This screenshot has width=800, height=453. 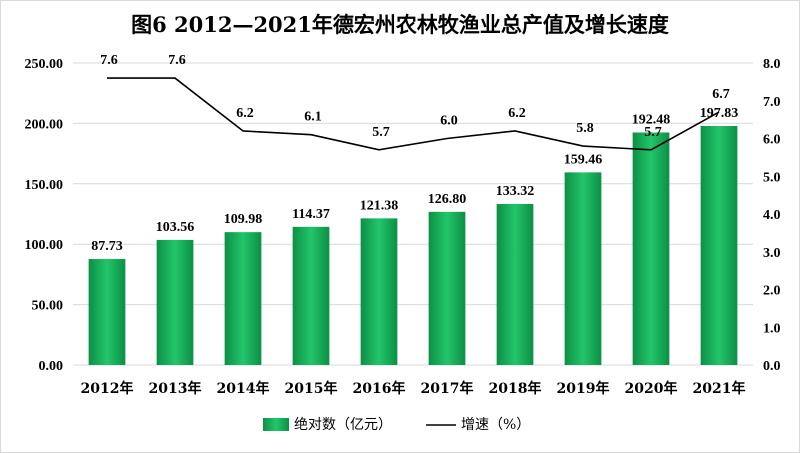 What do you see at coordinates (495, 425) in the screenshot?
I see `legend-line-label: 增速（%）` at bounding box center [495, 425].